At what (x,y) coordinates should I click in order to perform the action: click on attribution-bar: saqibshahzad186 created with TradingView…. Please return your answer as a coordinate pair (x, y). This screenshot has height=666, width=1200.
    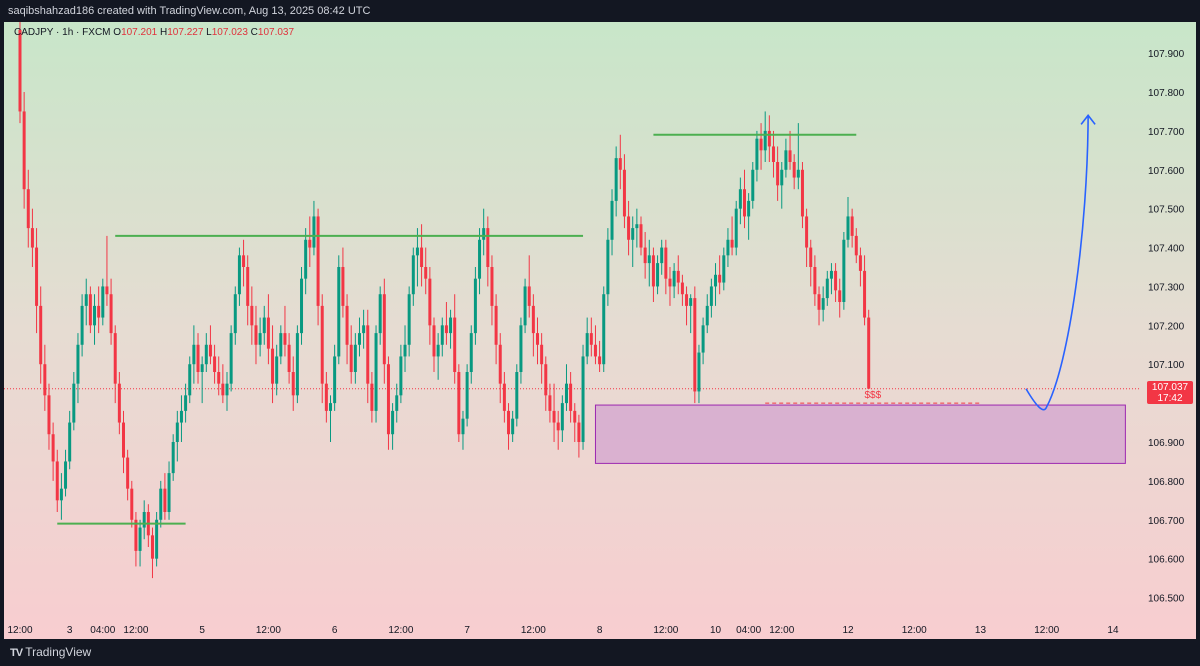
    Looking at the image, I should click on (600, 11).